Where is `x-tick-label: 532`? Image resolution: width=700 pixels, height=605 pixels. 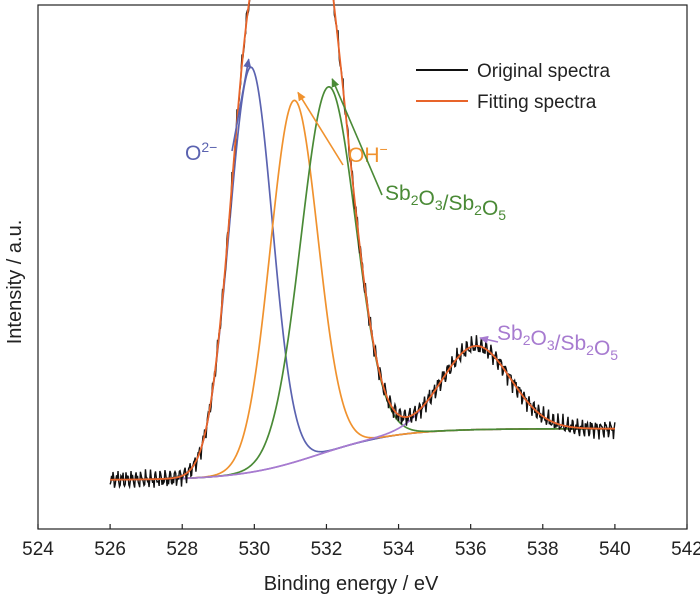
x-tick-label: 532 is located at coordinates (327, 549).